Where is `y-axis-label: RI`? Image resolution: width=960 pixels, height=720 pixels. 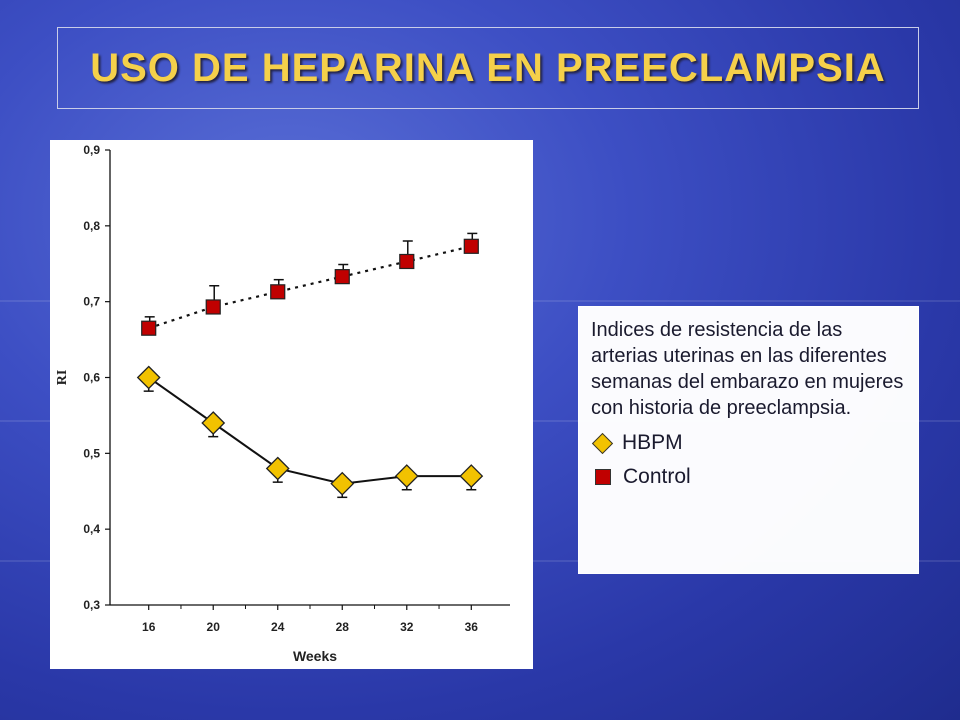 y-axis-label: RI is located at coordinates (62, 378).